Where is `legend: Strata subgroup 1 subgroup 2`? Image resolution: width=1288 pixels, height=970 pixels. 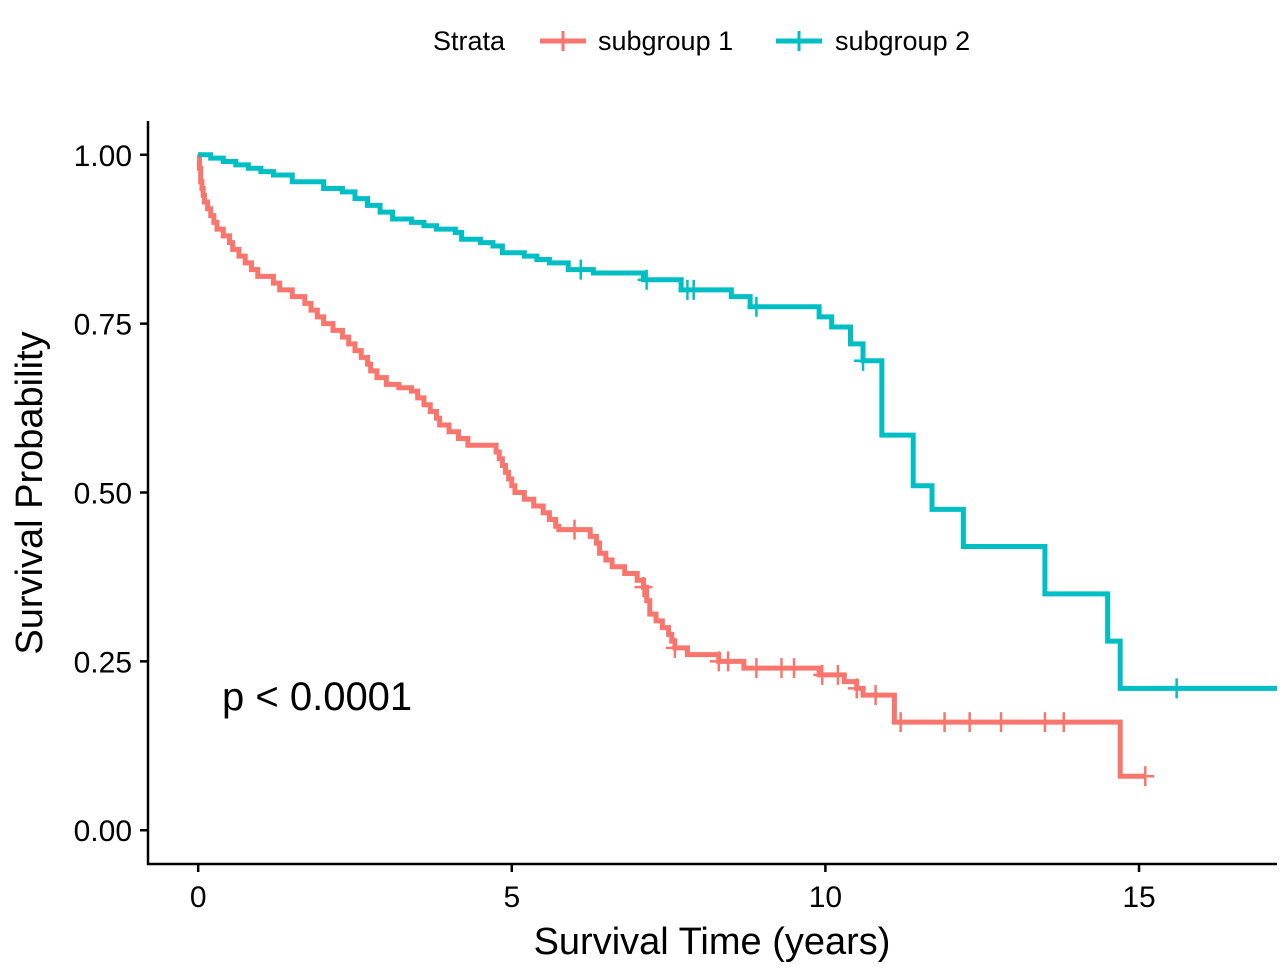 legend: Strata subgroup 1 subgroup 2 is located at coordinates (701, 41).